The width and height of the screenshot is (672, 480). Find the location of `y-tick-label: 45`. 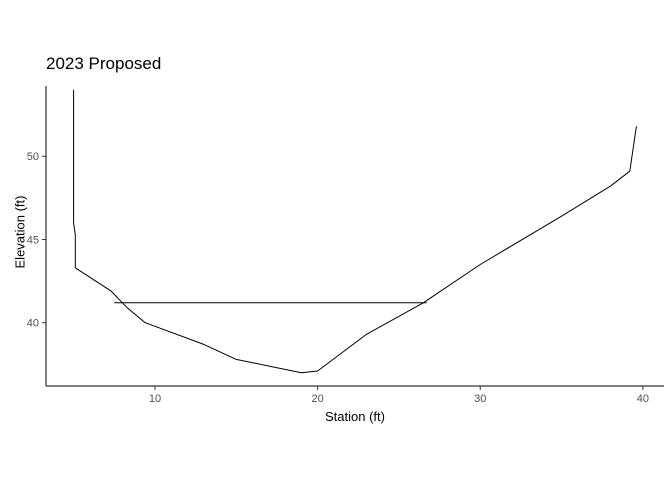

y-tick-label: 45 is located at coordinates (33, 240).